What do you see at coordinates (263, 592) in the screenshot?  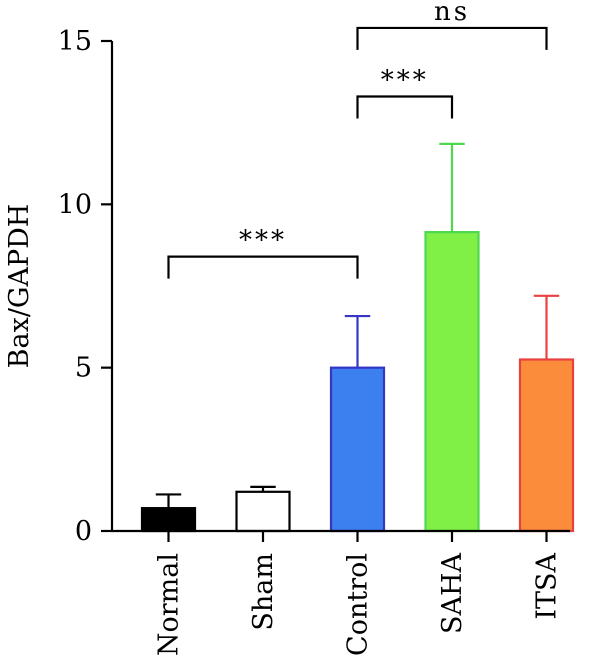 I see `x-tick-label-sham: Sham` at bounding box center [263, 592].